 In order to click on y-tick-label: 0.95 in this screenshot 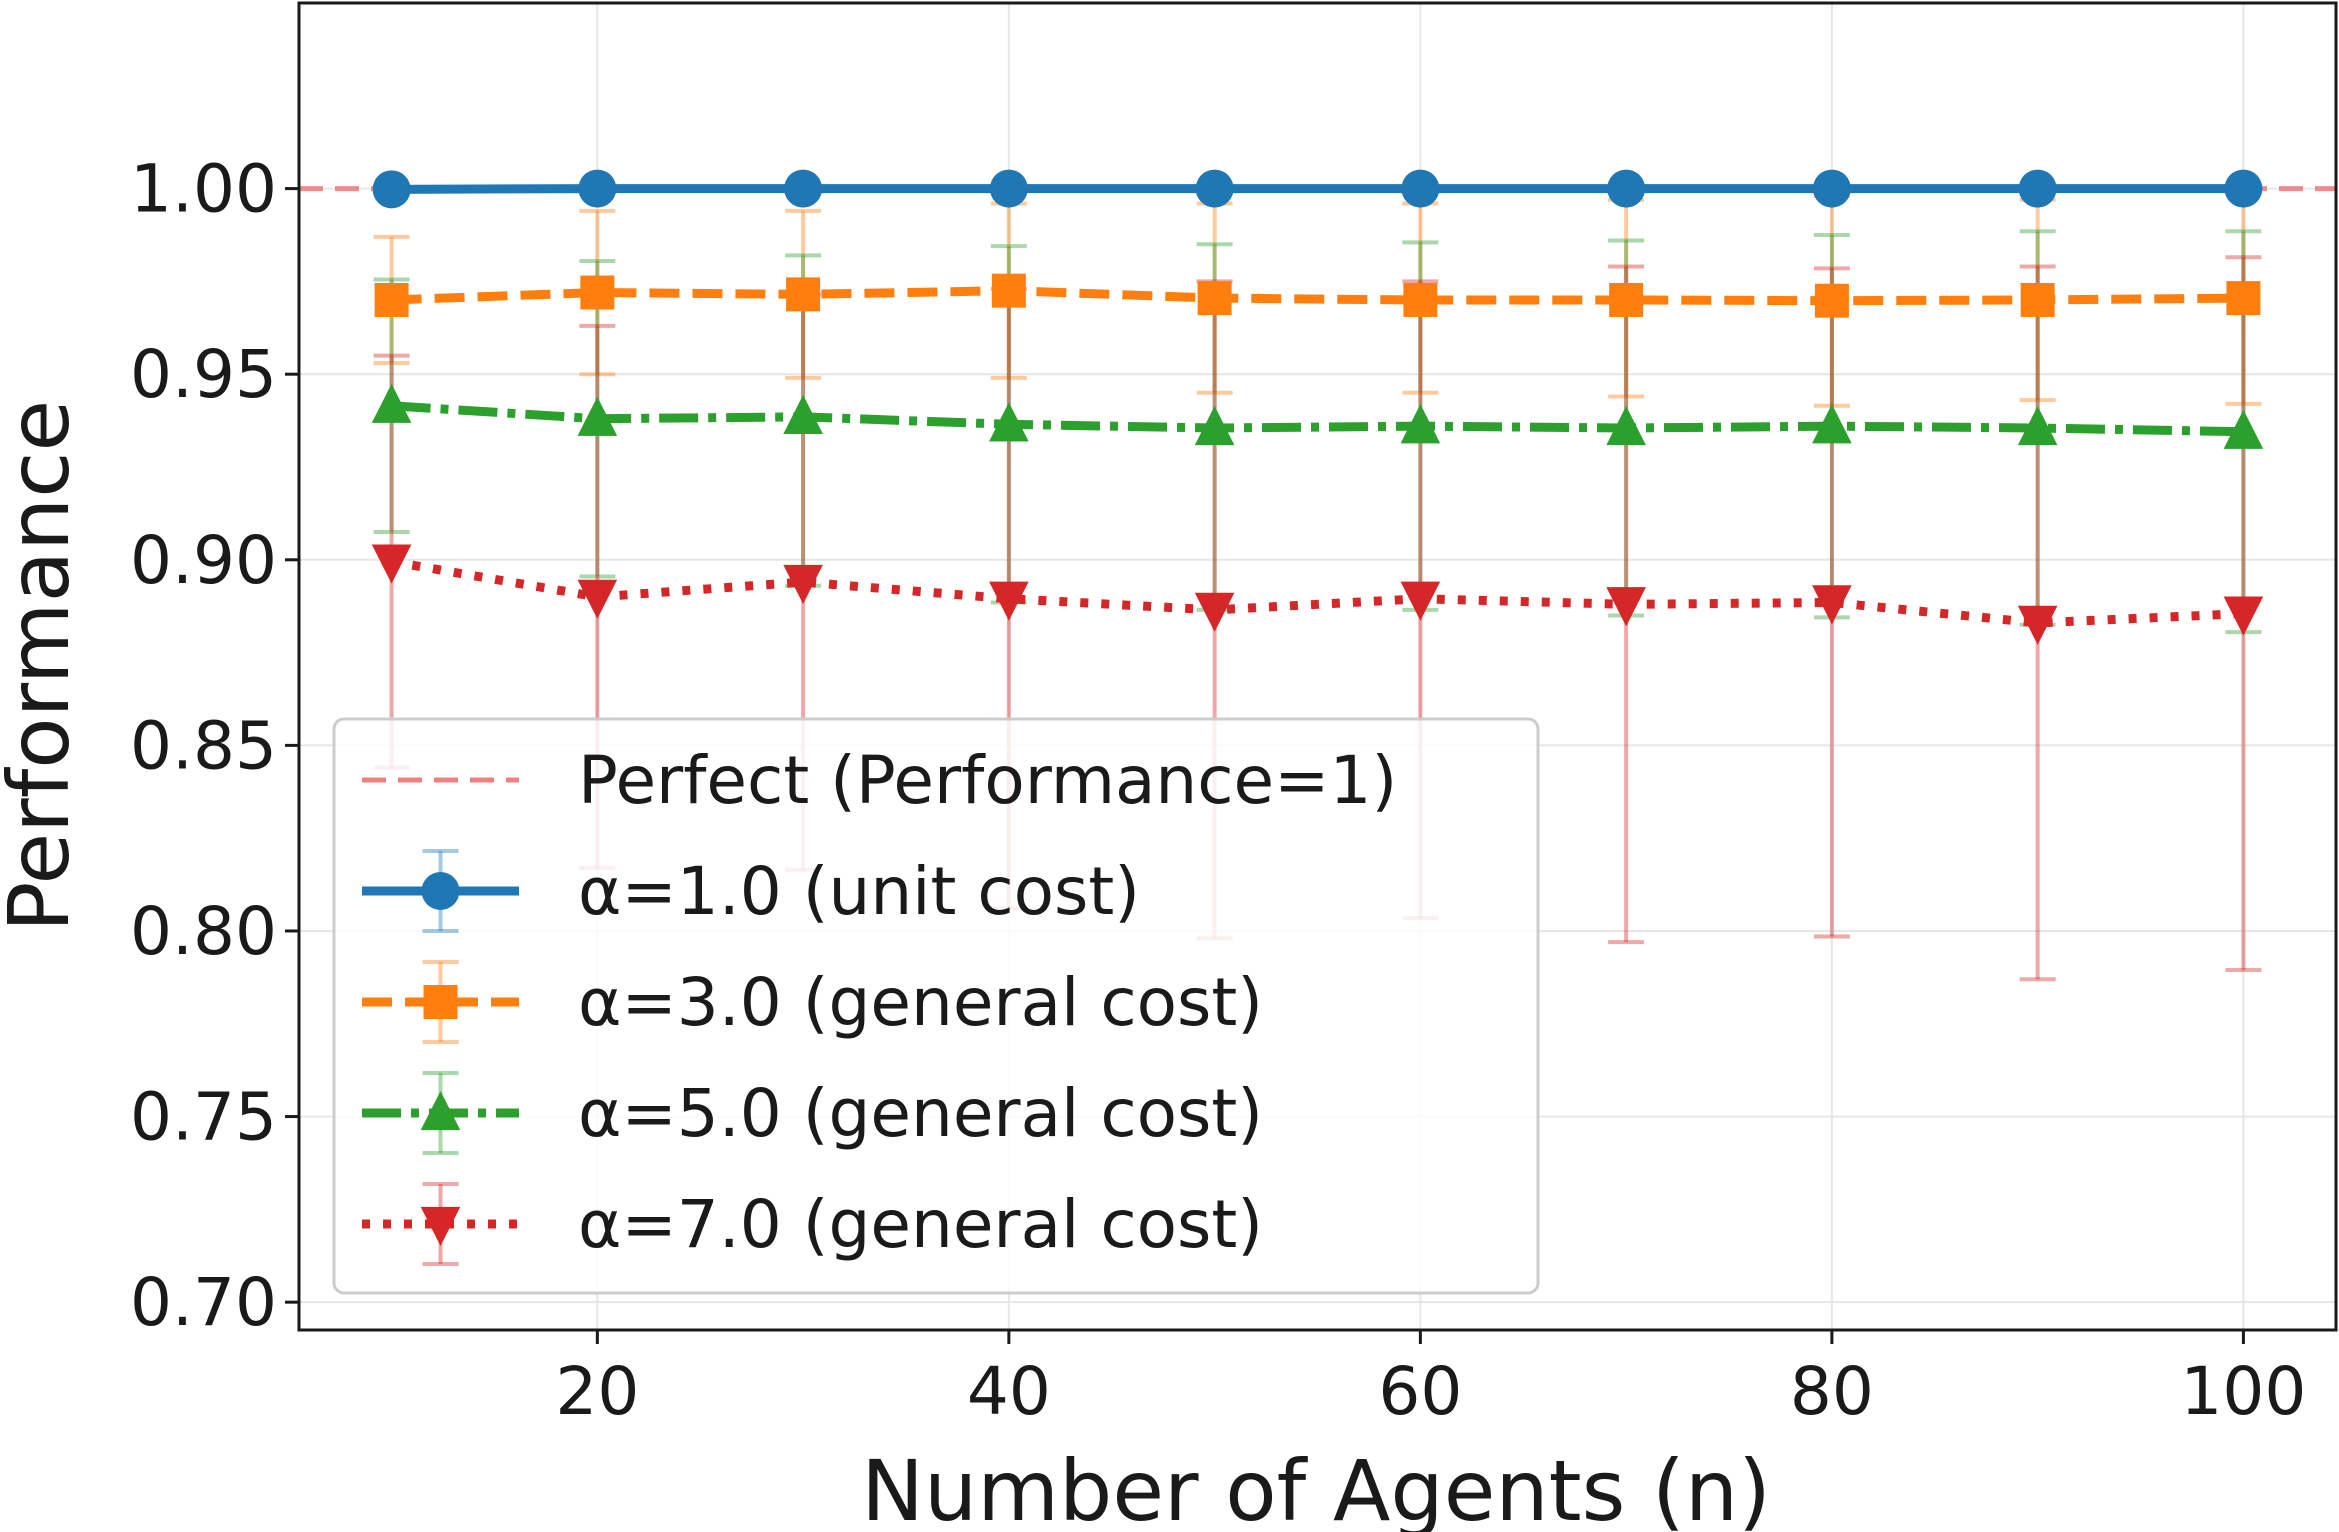, I will do `click(203, 374)`.